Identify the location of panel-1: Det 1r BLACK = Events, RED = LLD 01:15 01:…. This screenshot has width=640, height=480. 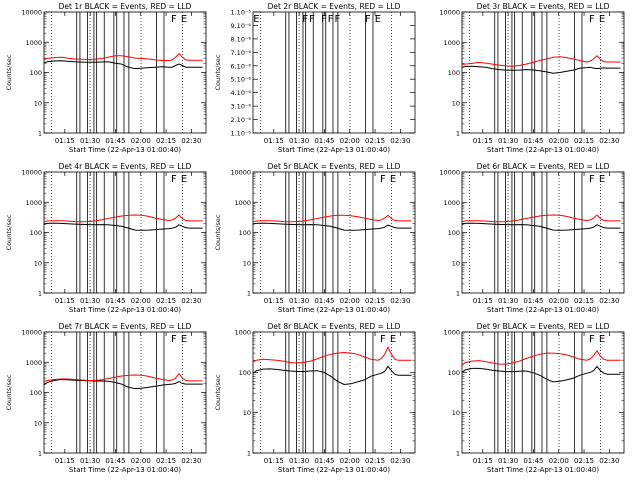
(106, 78).